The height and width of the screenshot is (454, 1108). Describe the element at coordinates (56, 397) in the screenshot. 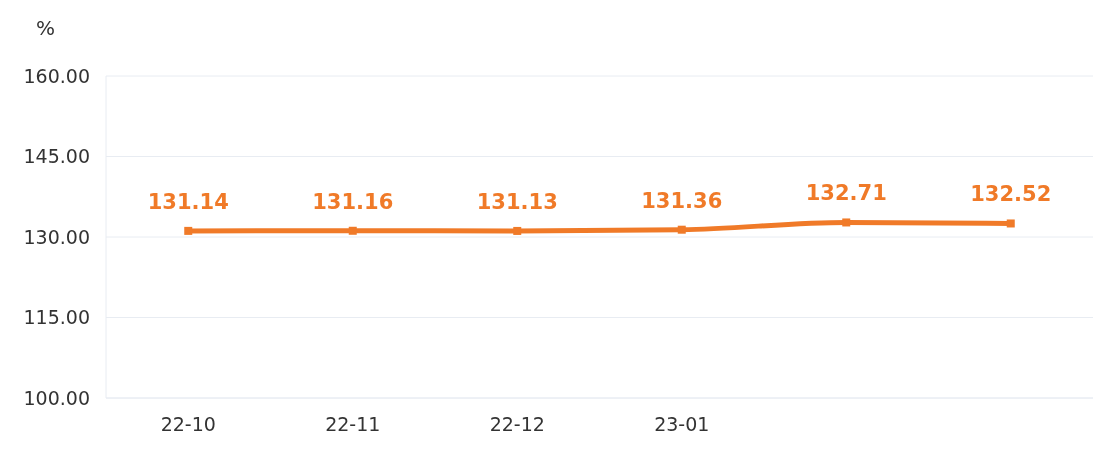

I see `y-tick-label: 100.00` at that location.